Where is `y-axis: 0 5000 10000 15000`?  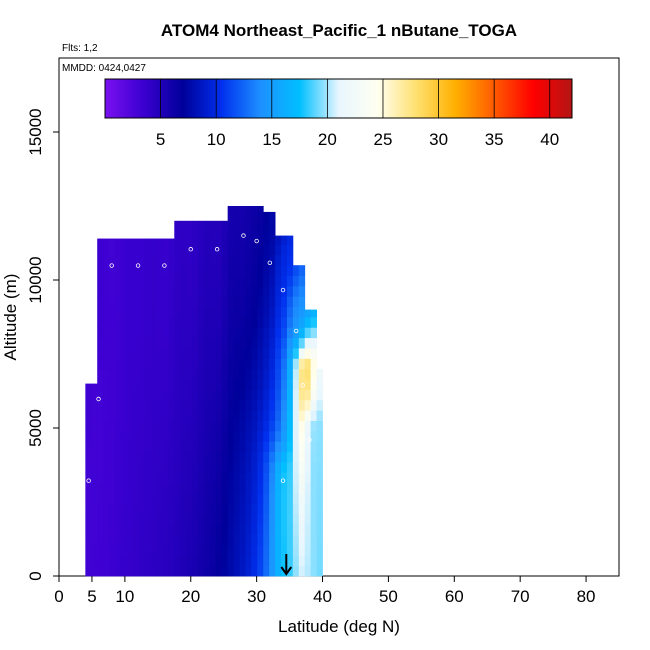
y-axis: 0 5000 10000 15000 is located at coordinates (42, 344).